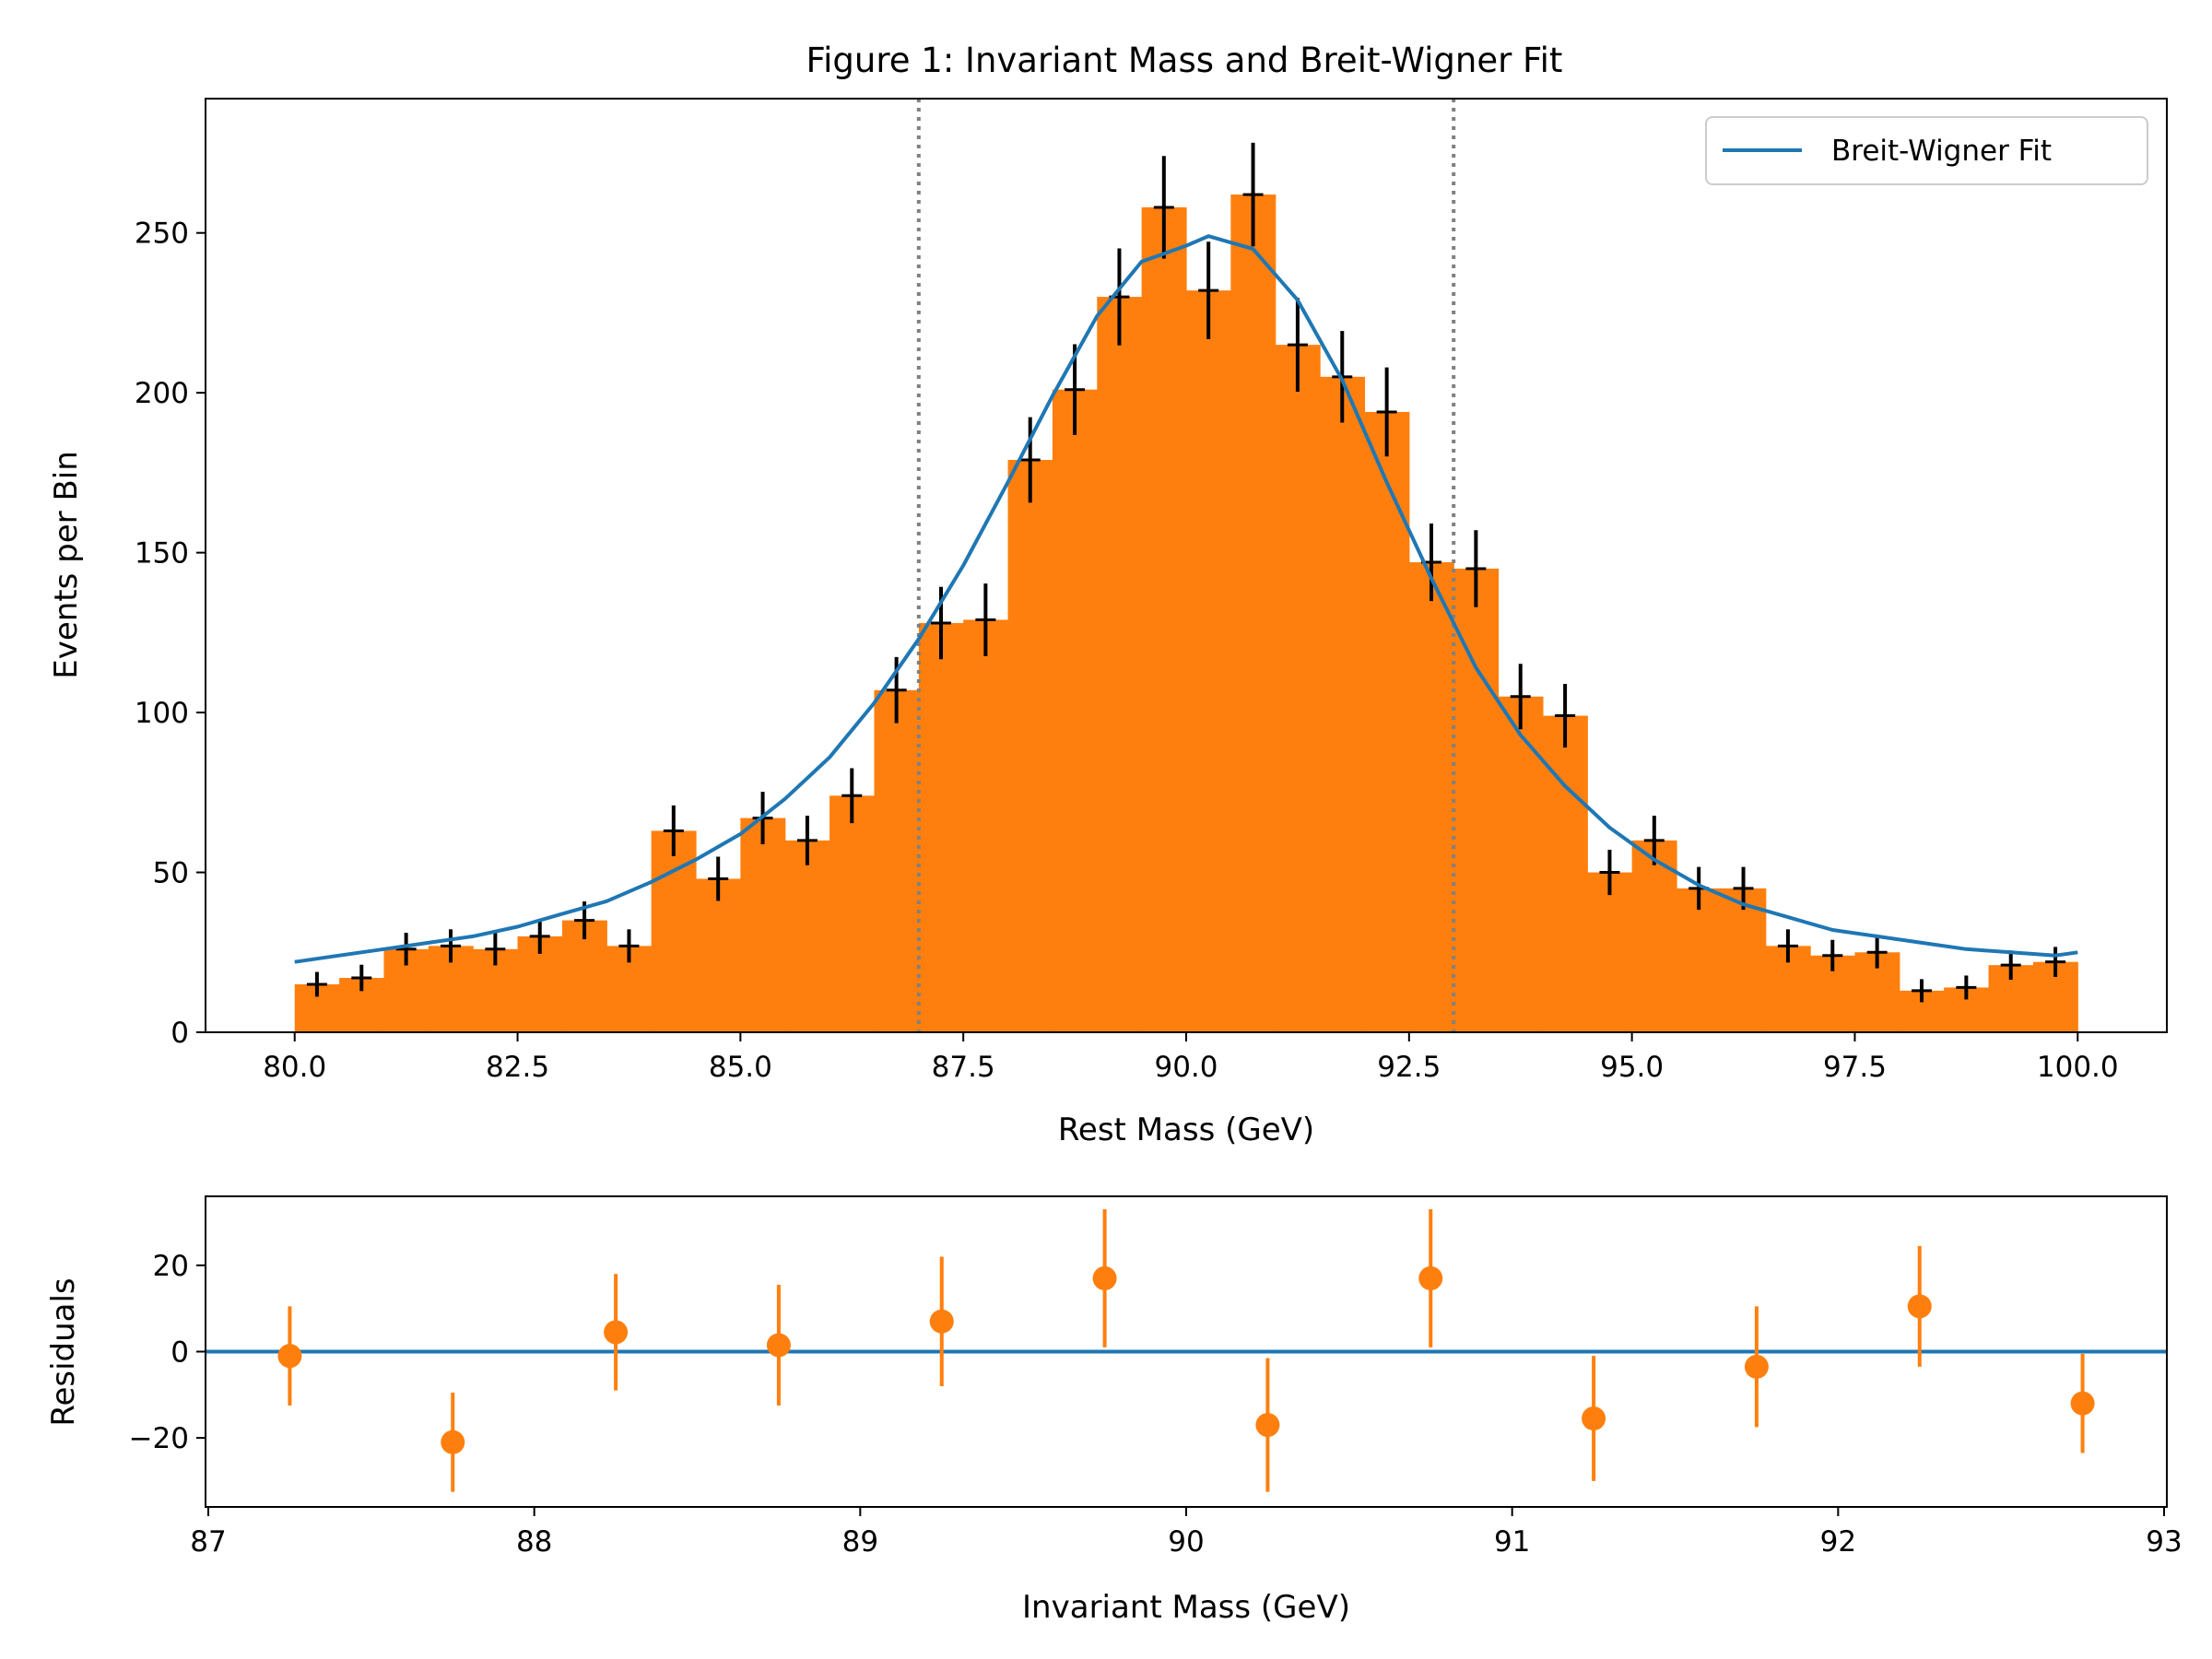 The width and height of the screenshot is (2212, 1659). I want to click on residual-x-tick-label: 90, so click(1186, 1542).